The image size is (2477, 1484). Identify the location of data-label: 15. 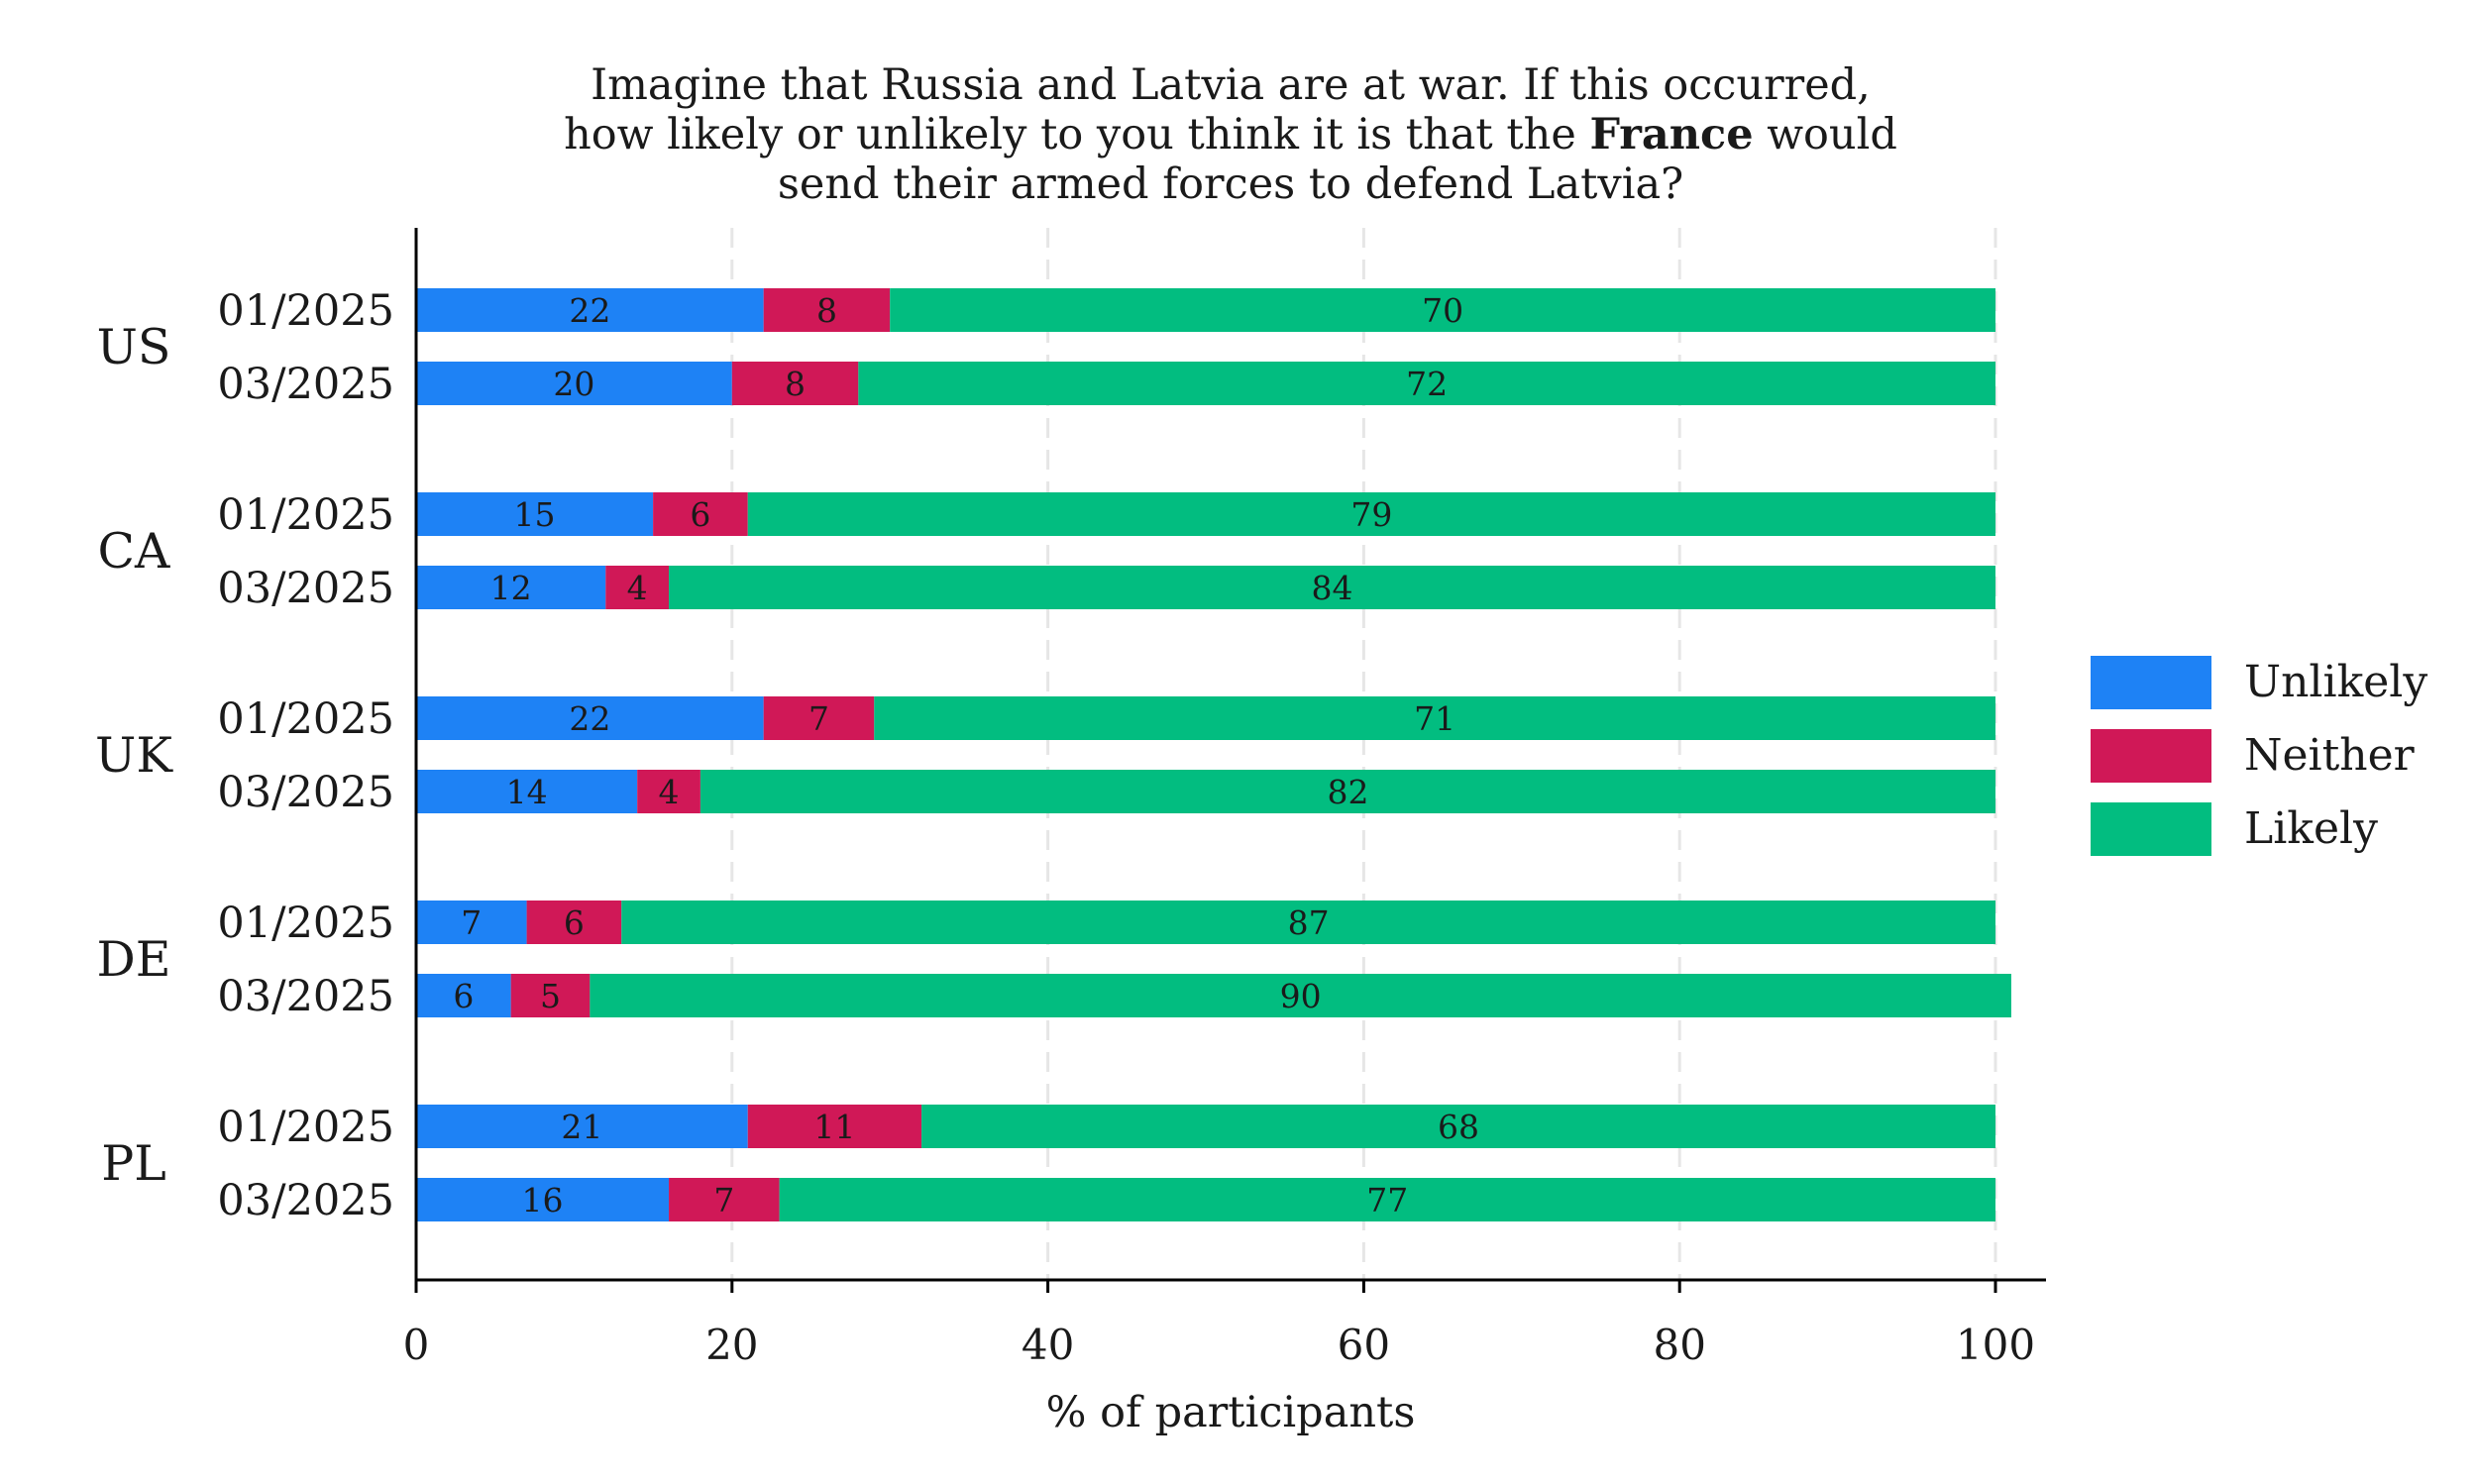
(535, 515).